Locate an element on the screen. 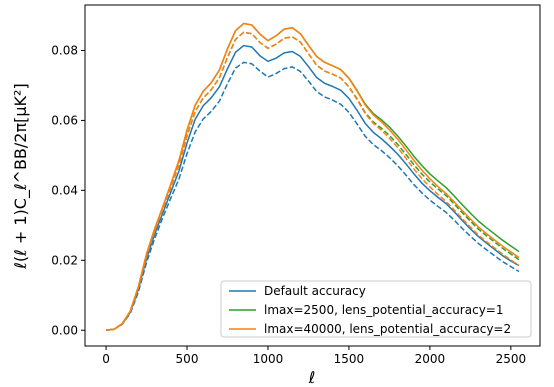  x-tick-label: 1000 is located at coordinates (268, 359).